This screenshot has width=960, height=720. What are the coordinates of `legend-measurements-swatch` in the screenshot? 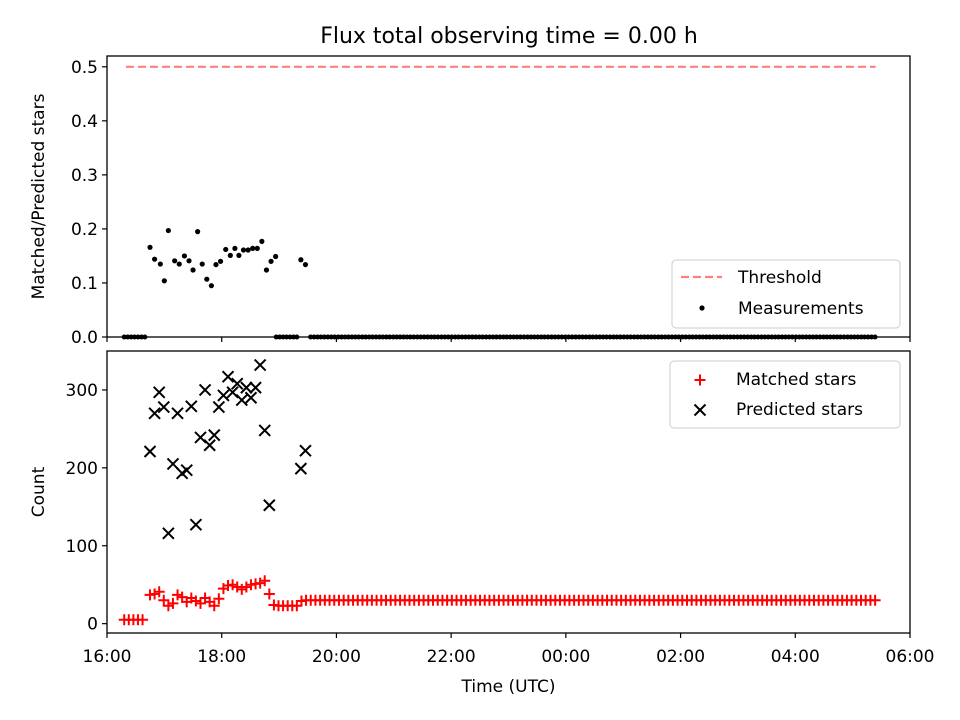 It's located at (702, 308).